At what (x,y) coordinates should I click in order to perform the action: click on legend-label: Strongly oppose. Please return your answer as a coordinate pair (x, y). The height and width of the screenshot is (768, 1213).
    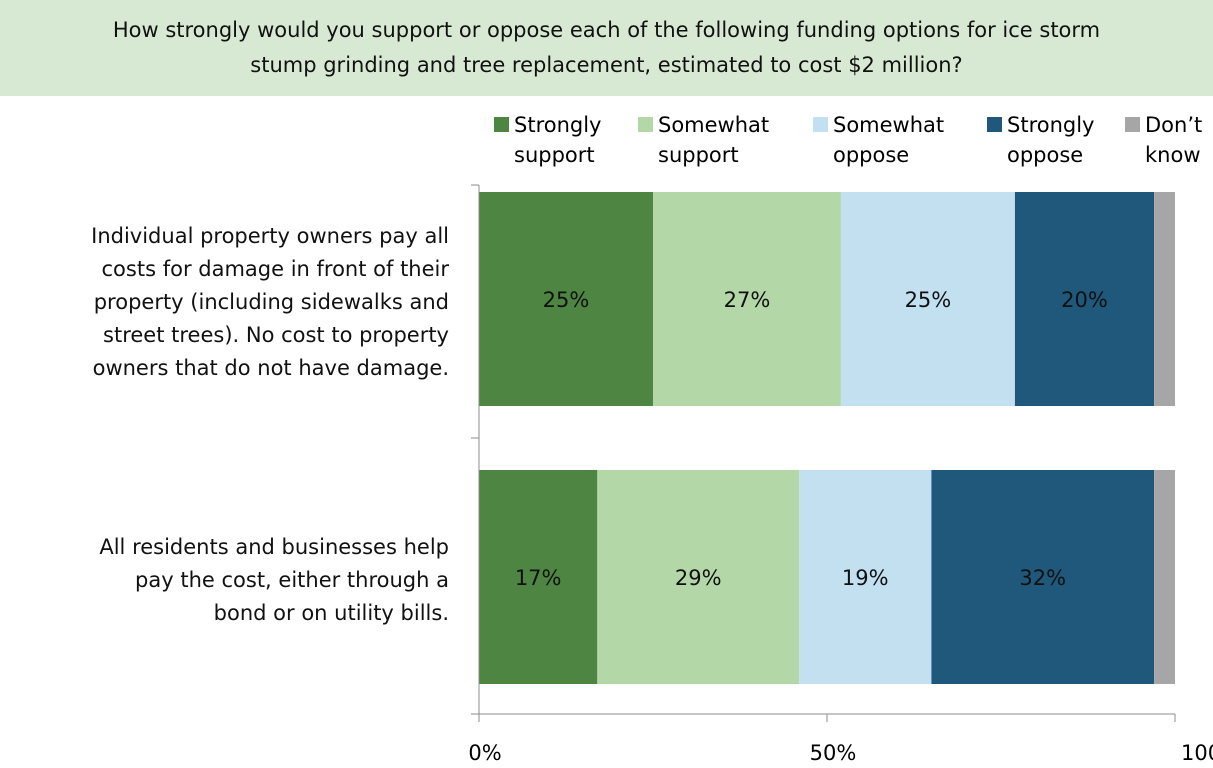
    Looking at the image, I should click on (1051, 140).